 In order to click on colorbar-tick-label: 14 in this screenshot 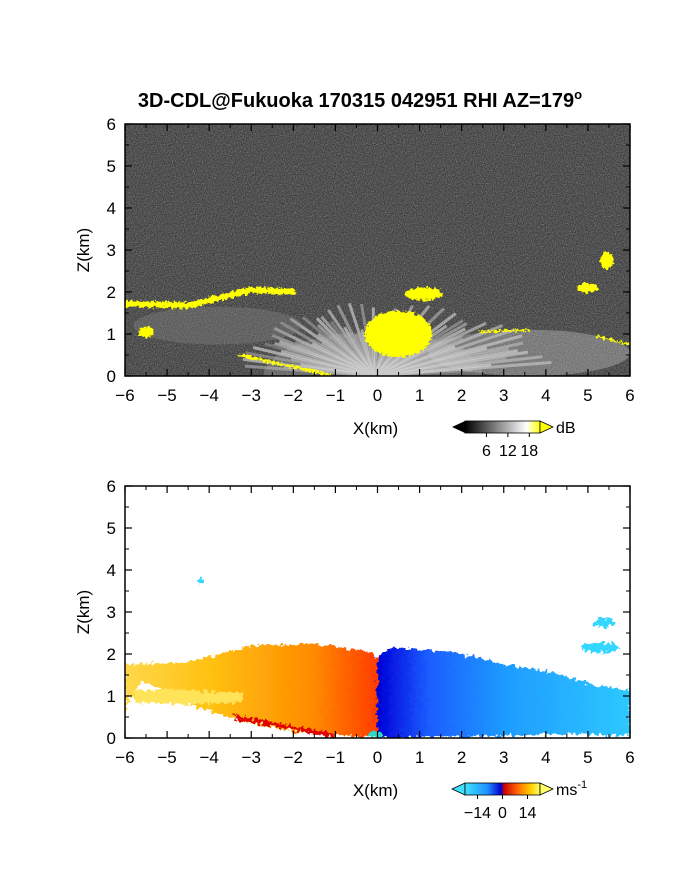, I will do `click(528, 813)`.